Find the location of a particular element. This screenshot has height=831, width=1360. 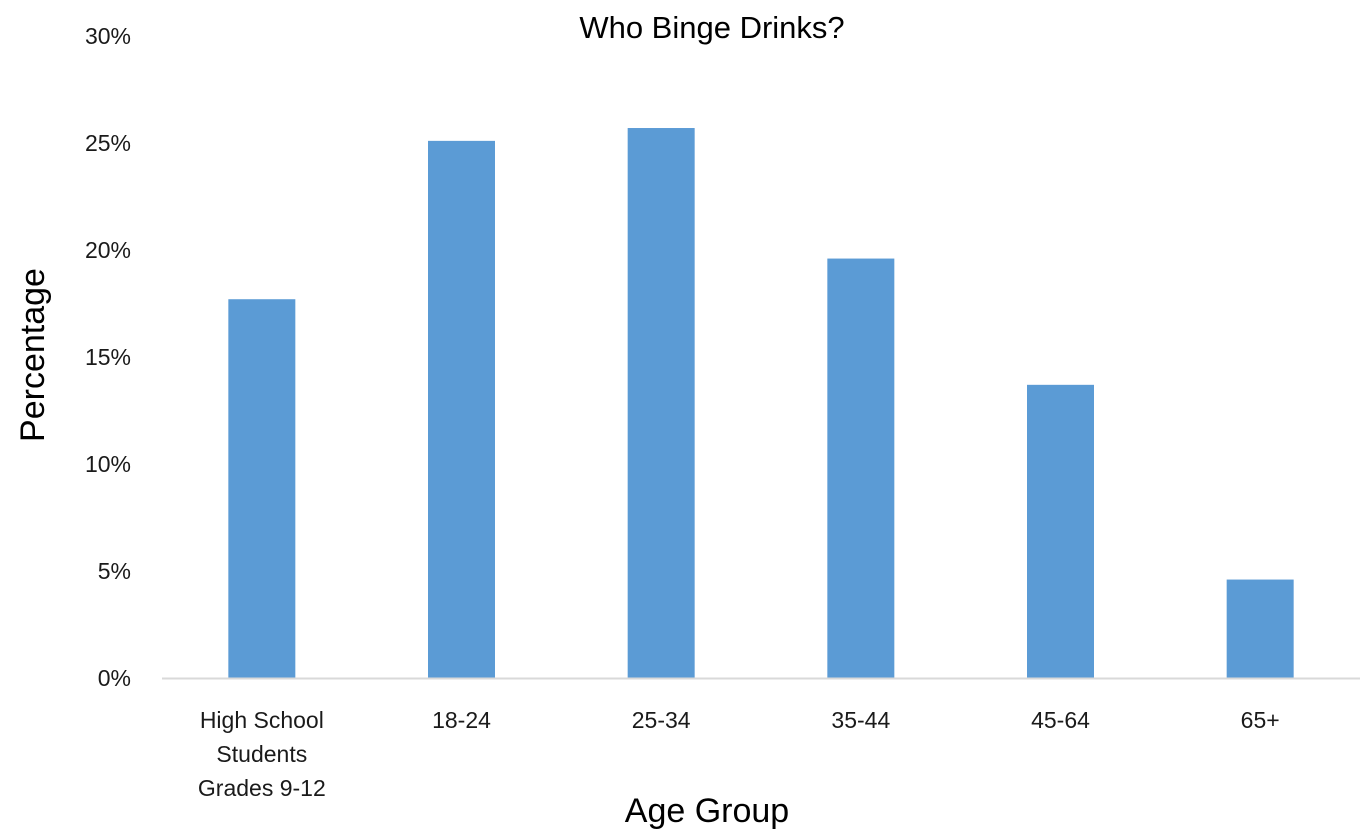

x-axis-title: Age Group is located at coordinates (707, 811).